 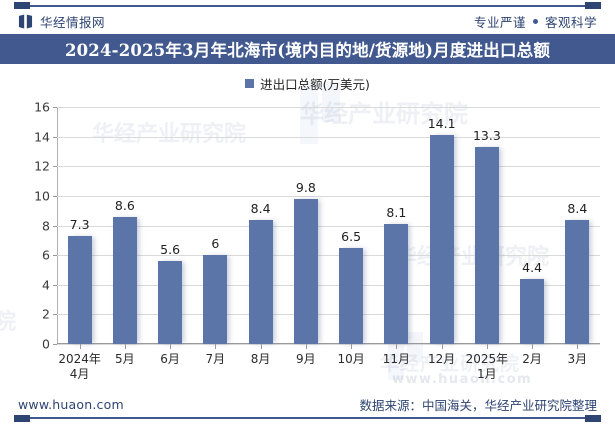 What do you see at coordinates (46, 225) in the screenshot?
I see `y-tick-label: 8` at bounding box center [46, 225].